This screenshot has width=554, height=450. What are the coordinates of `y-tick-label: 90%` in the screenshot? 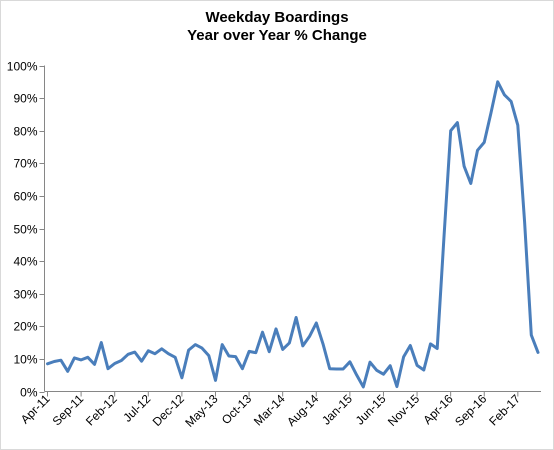 It's located at (25, 99).